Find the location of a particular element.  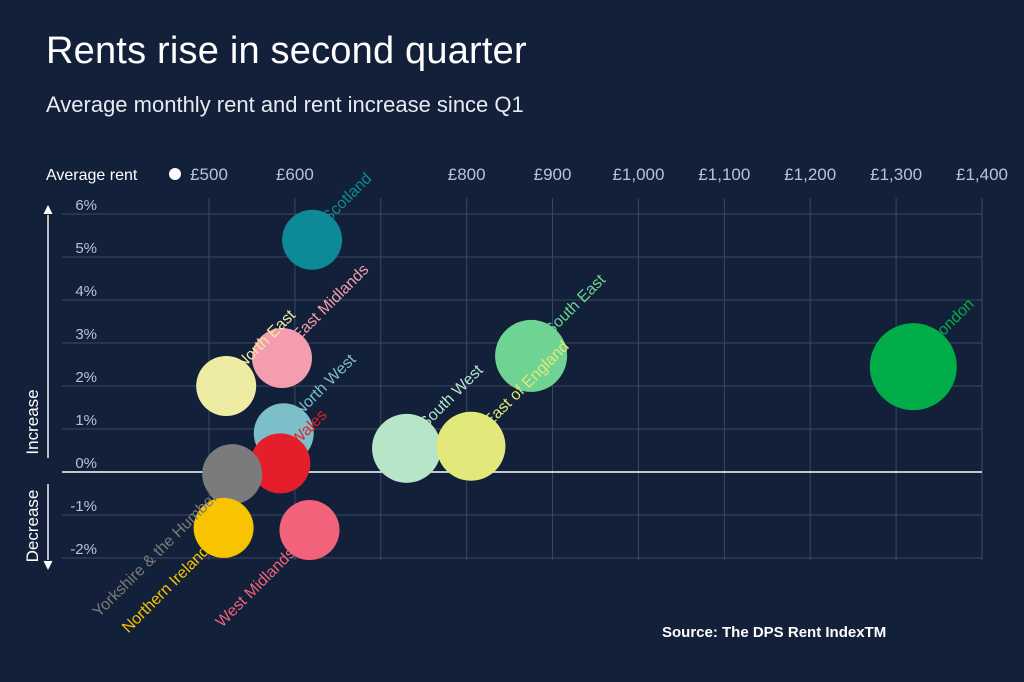

bubble-north-east is located at coordinates (226, 386).